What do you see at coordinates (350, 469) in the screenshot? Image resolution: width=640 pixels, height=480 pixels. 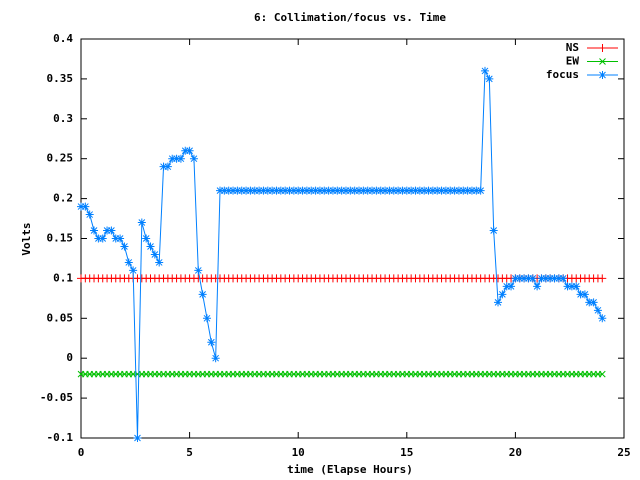 I see `x-axis-label: time (Elapse Hours)` at bounding box center [350, 469].